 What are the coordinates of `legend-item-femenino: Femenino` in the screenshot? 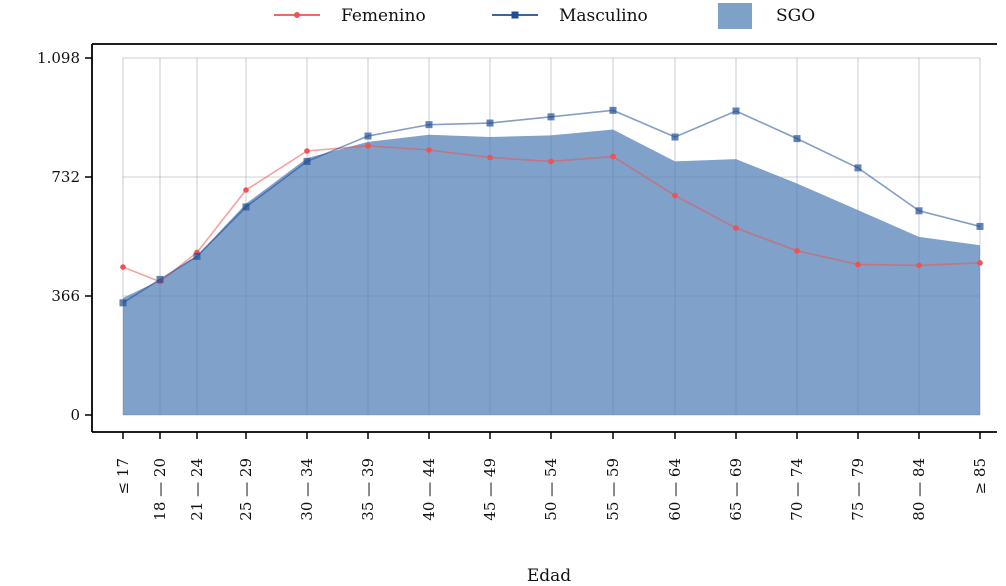 It's located at (350, 16).